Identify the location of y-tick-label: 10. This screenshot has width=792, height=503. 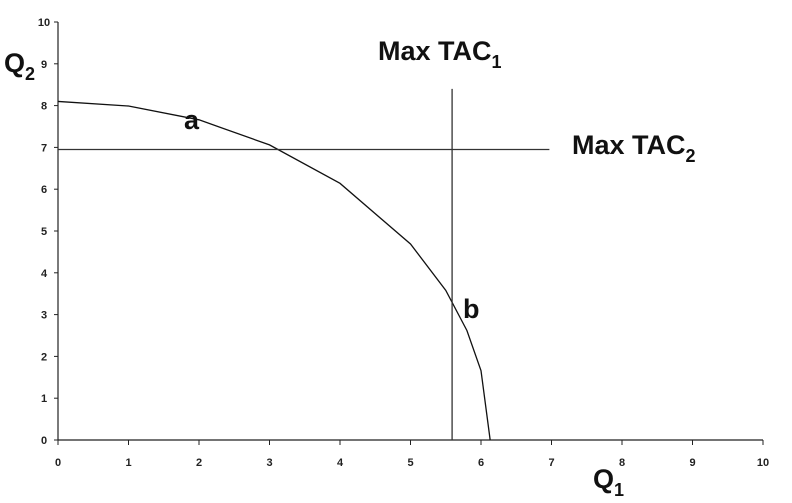
(44, 23).